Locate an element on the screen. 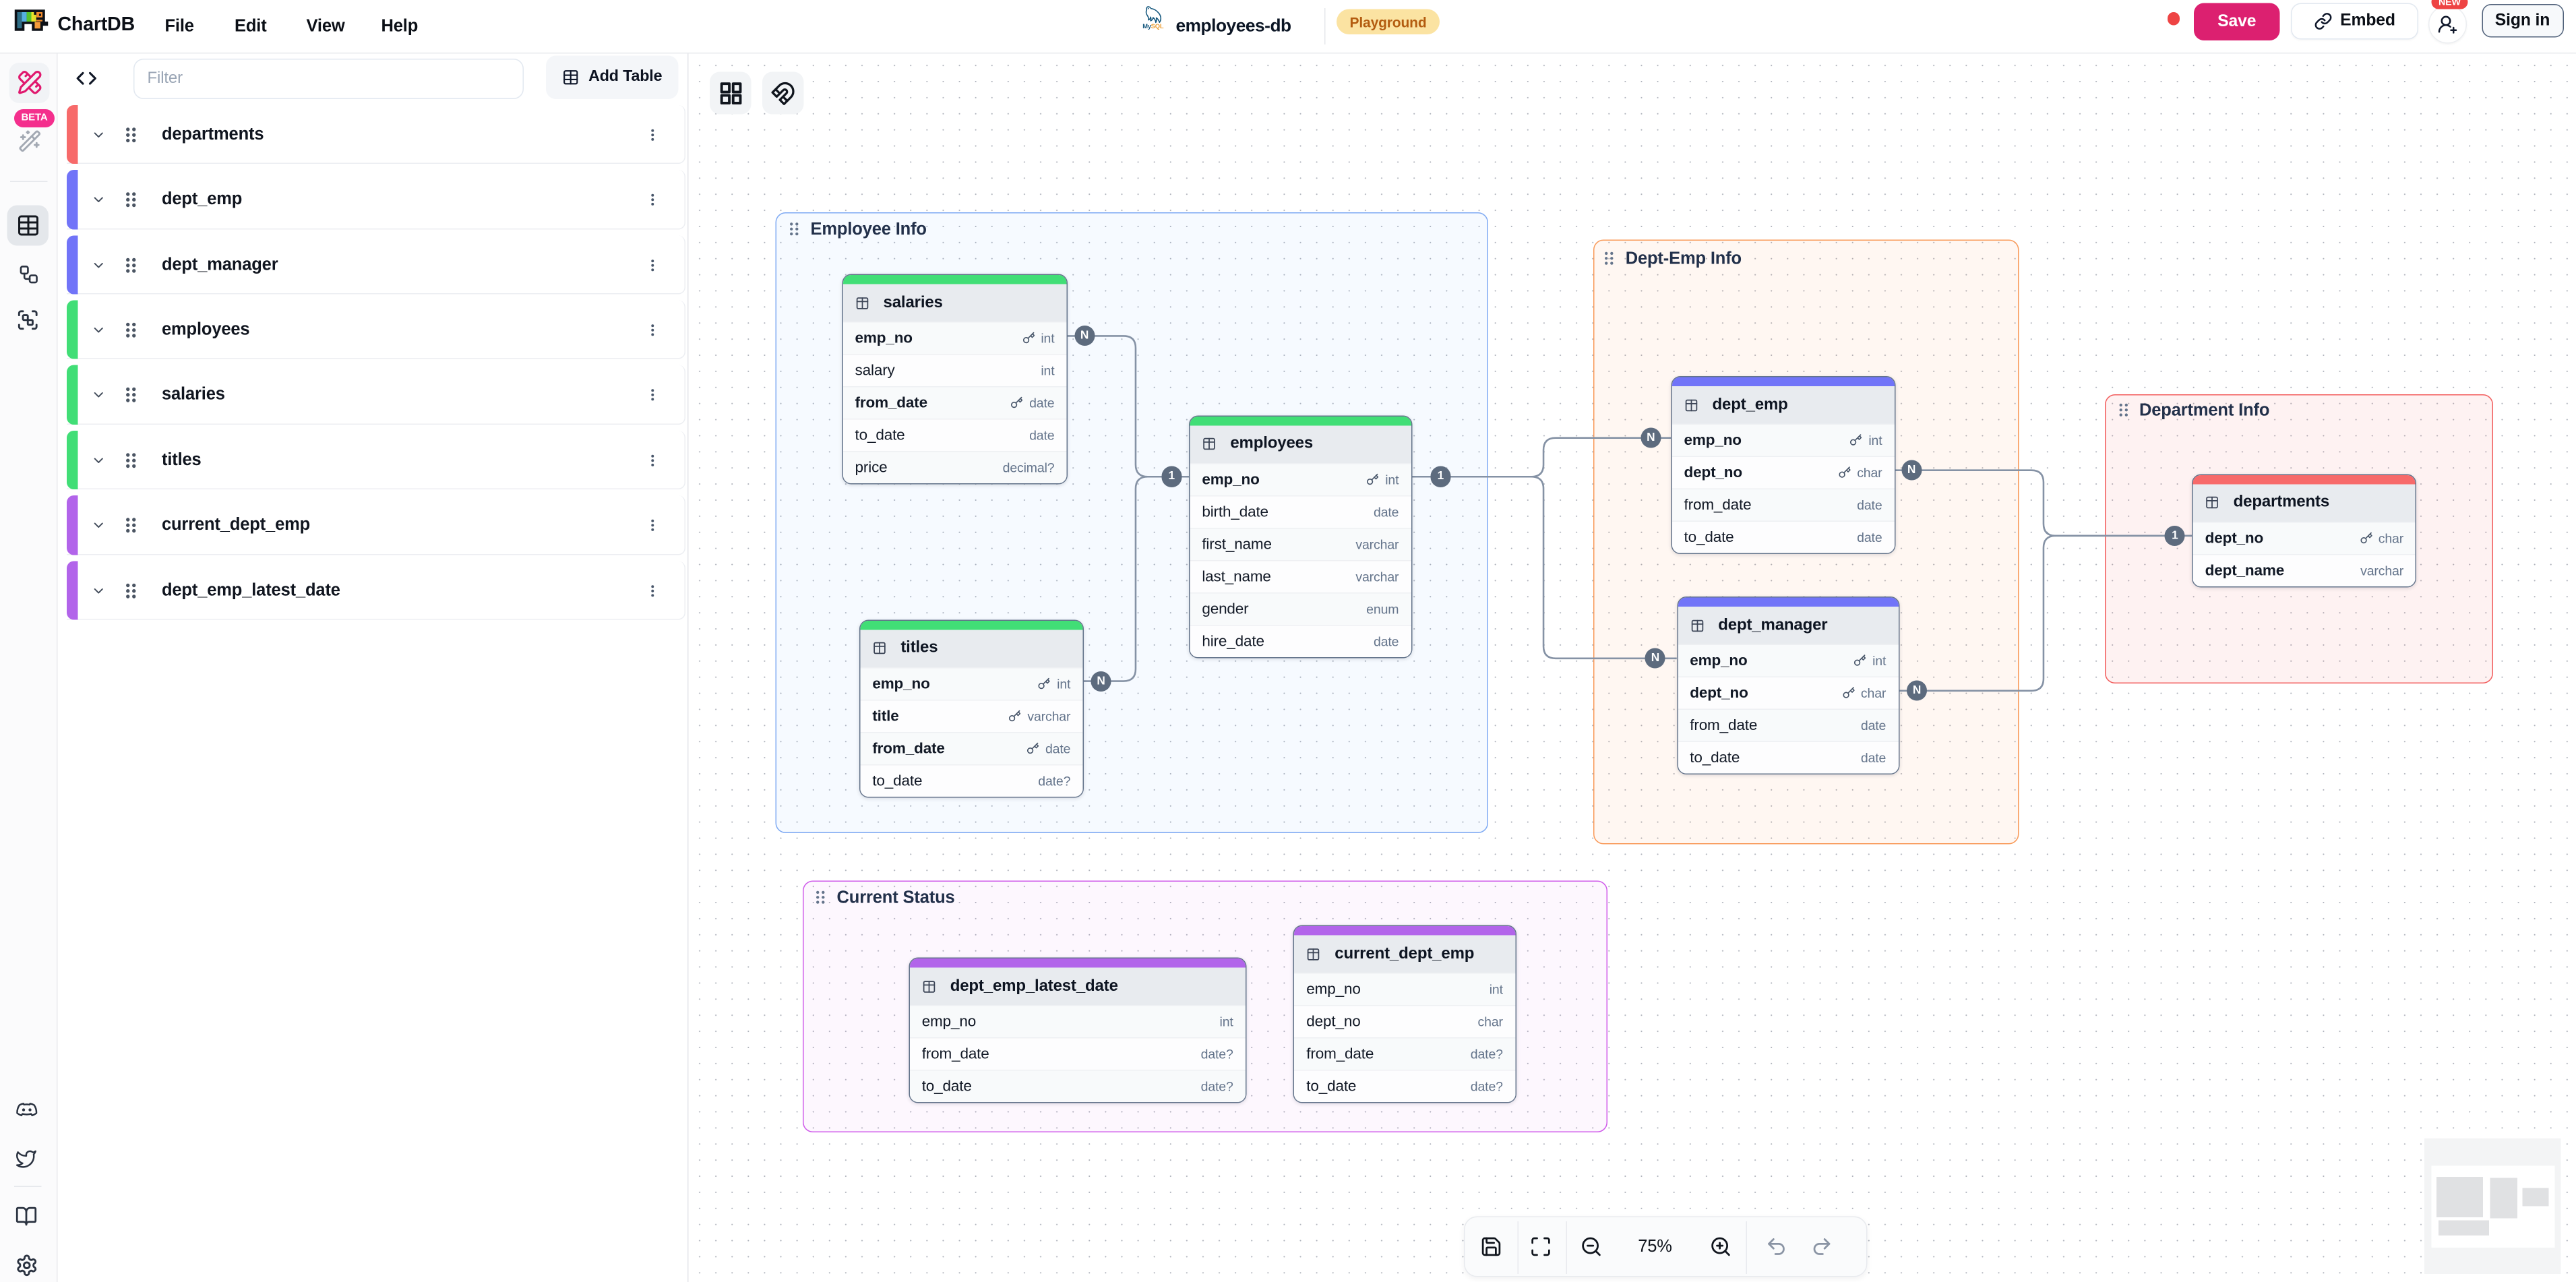 The image size is (2576, 1282). svg-text: My is located at coordinates (1147, 26).